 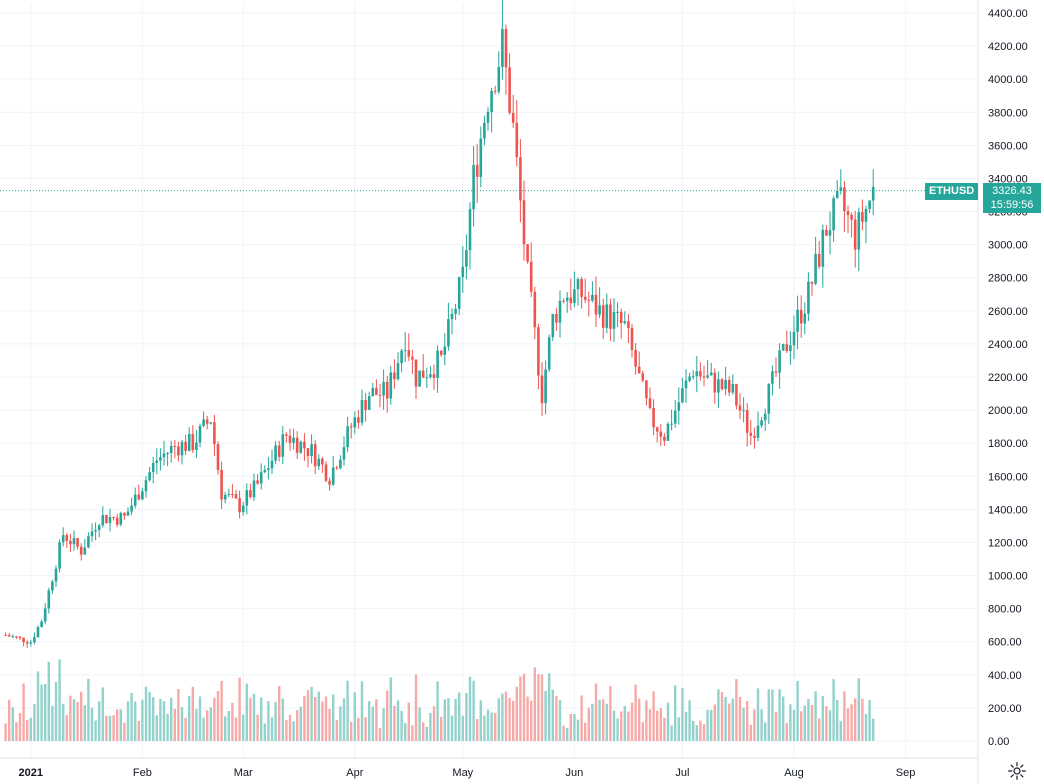 What do you see at coordinates (575, 773) in the screenshot?
I see `x-tick-label: Jun` at bounding box center [575, 773].